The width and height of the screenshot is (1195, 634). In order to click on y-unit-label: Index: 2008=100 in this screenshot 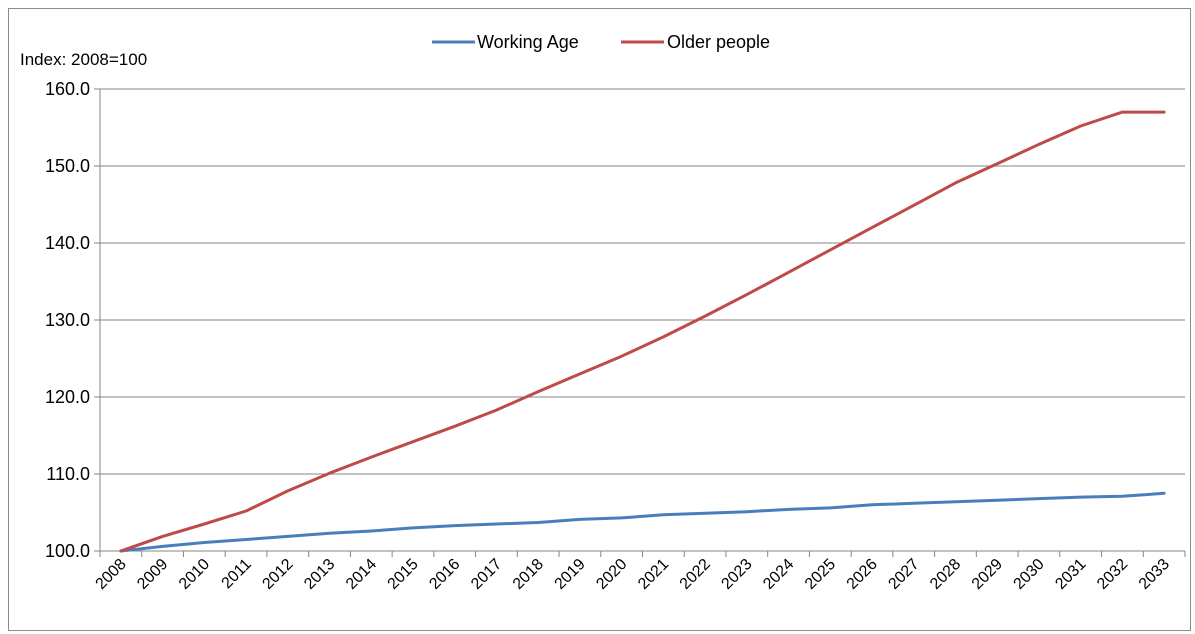, I will do `click(83, 59)`.